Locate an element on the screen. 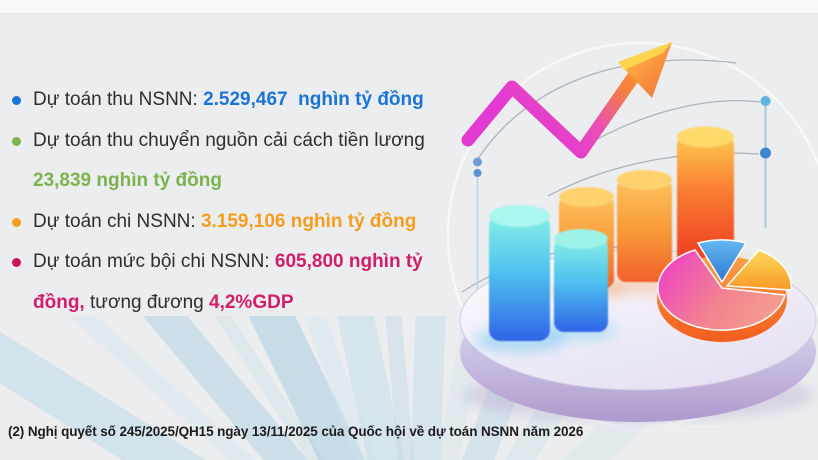 The width and height of the screenshot is (818, 460). pie-slice-blue is located at coordinates (722, 261).